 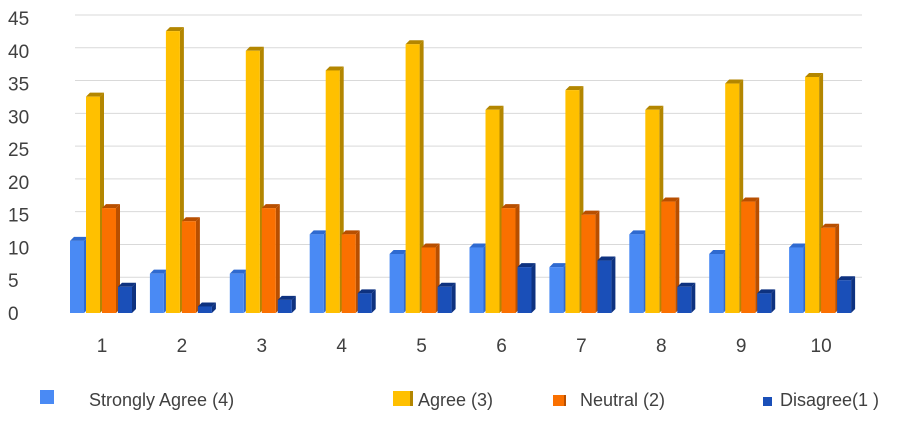 I want to click on legend-item: Disagree(1 ), so click(x=821, y=400).